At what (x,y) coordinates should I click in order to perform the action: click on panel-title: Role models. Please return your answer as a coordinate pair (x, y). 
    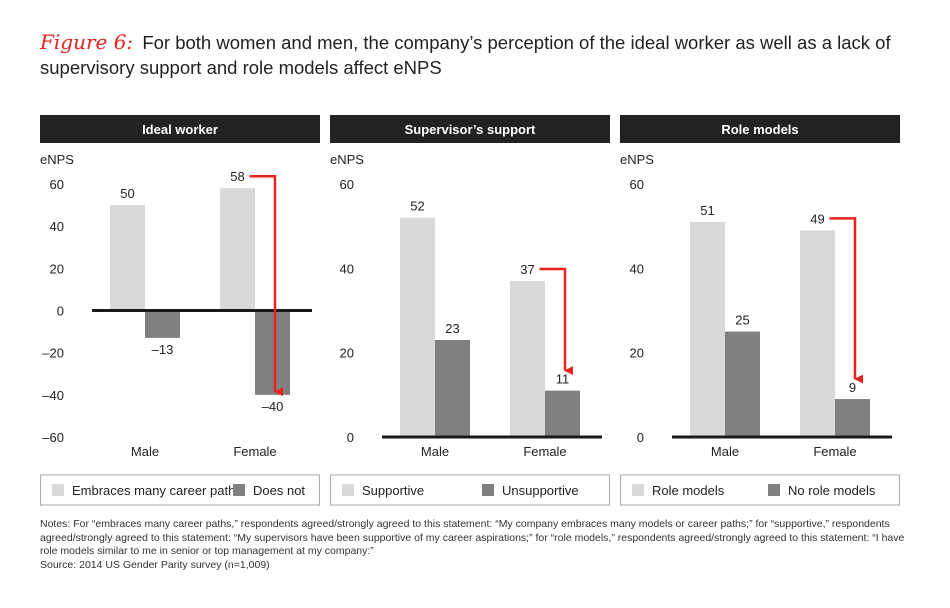
    Looking at the image, I should click on (759, 129).